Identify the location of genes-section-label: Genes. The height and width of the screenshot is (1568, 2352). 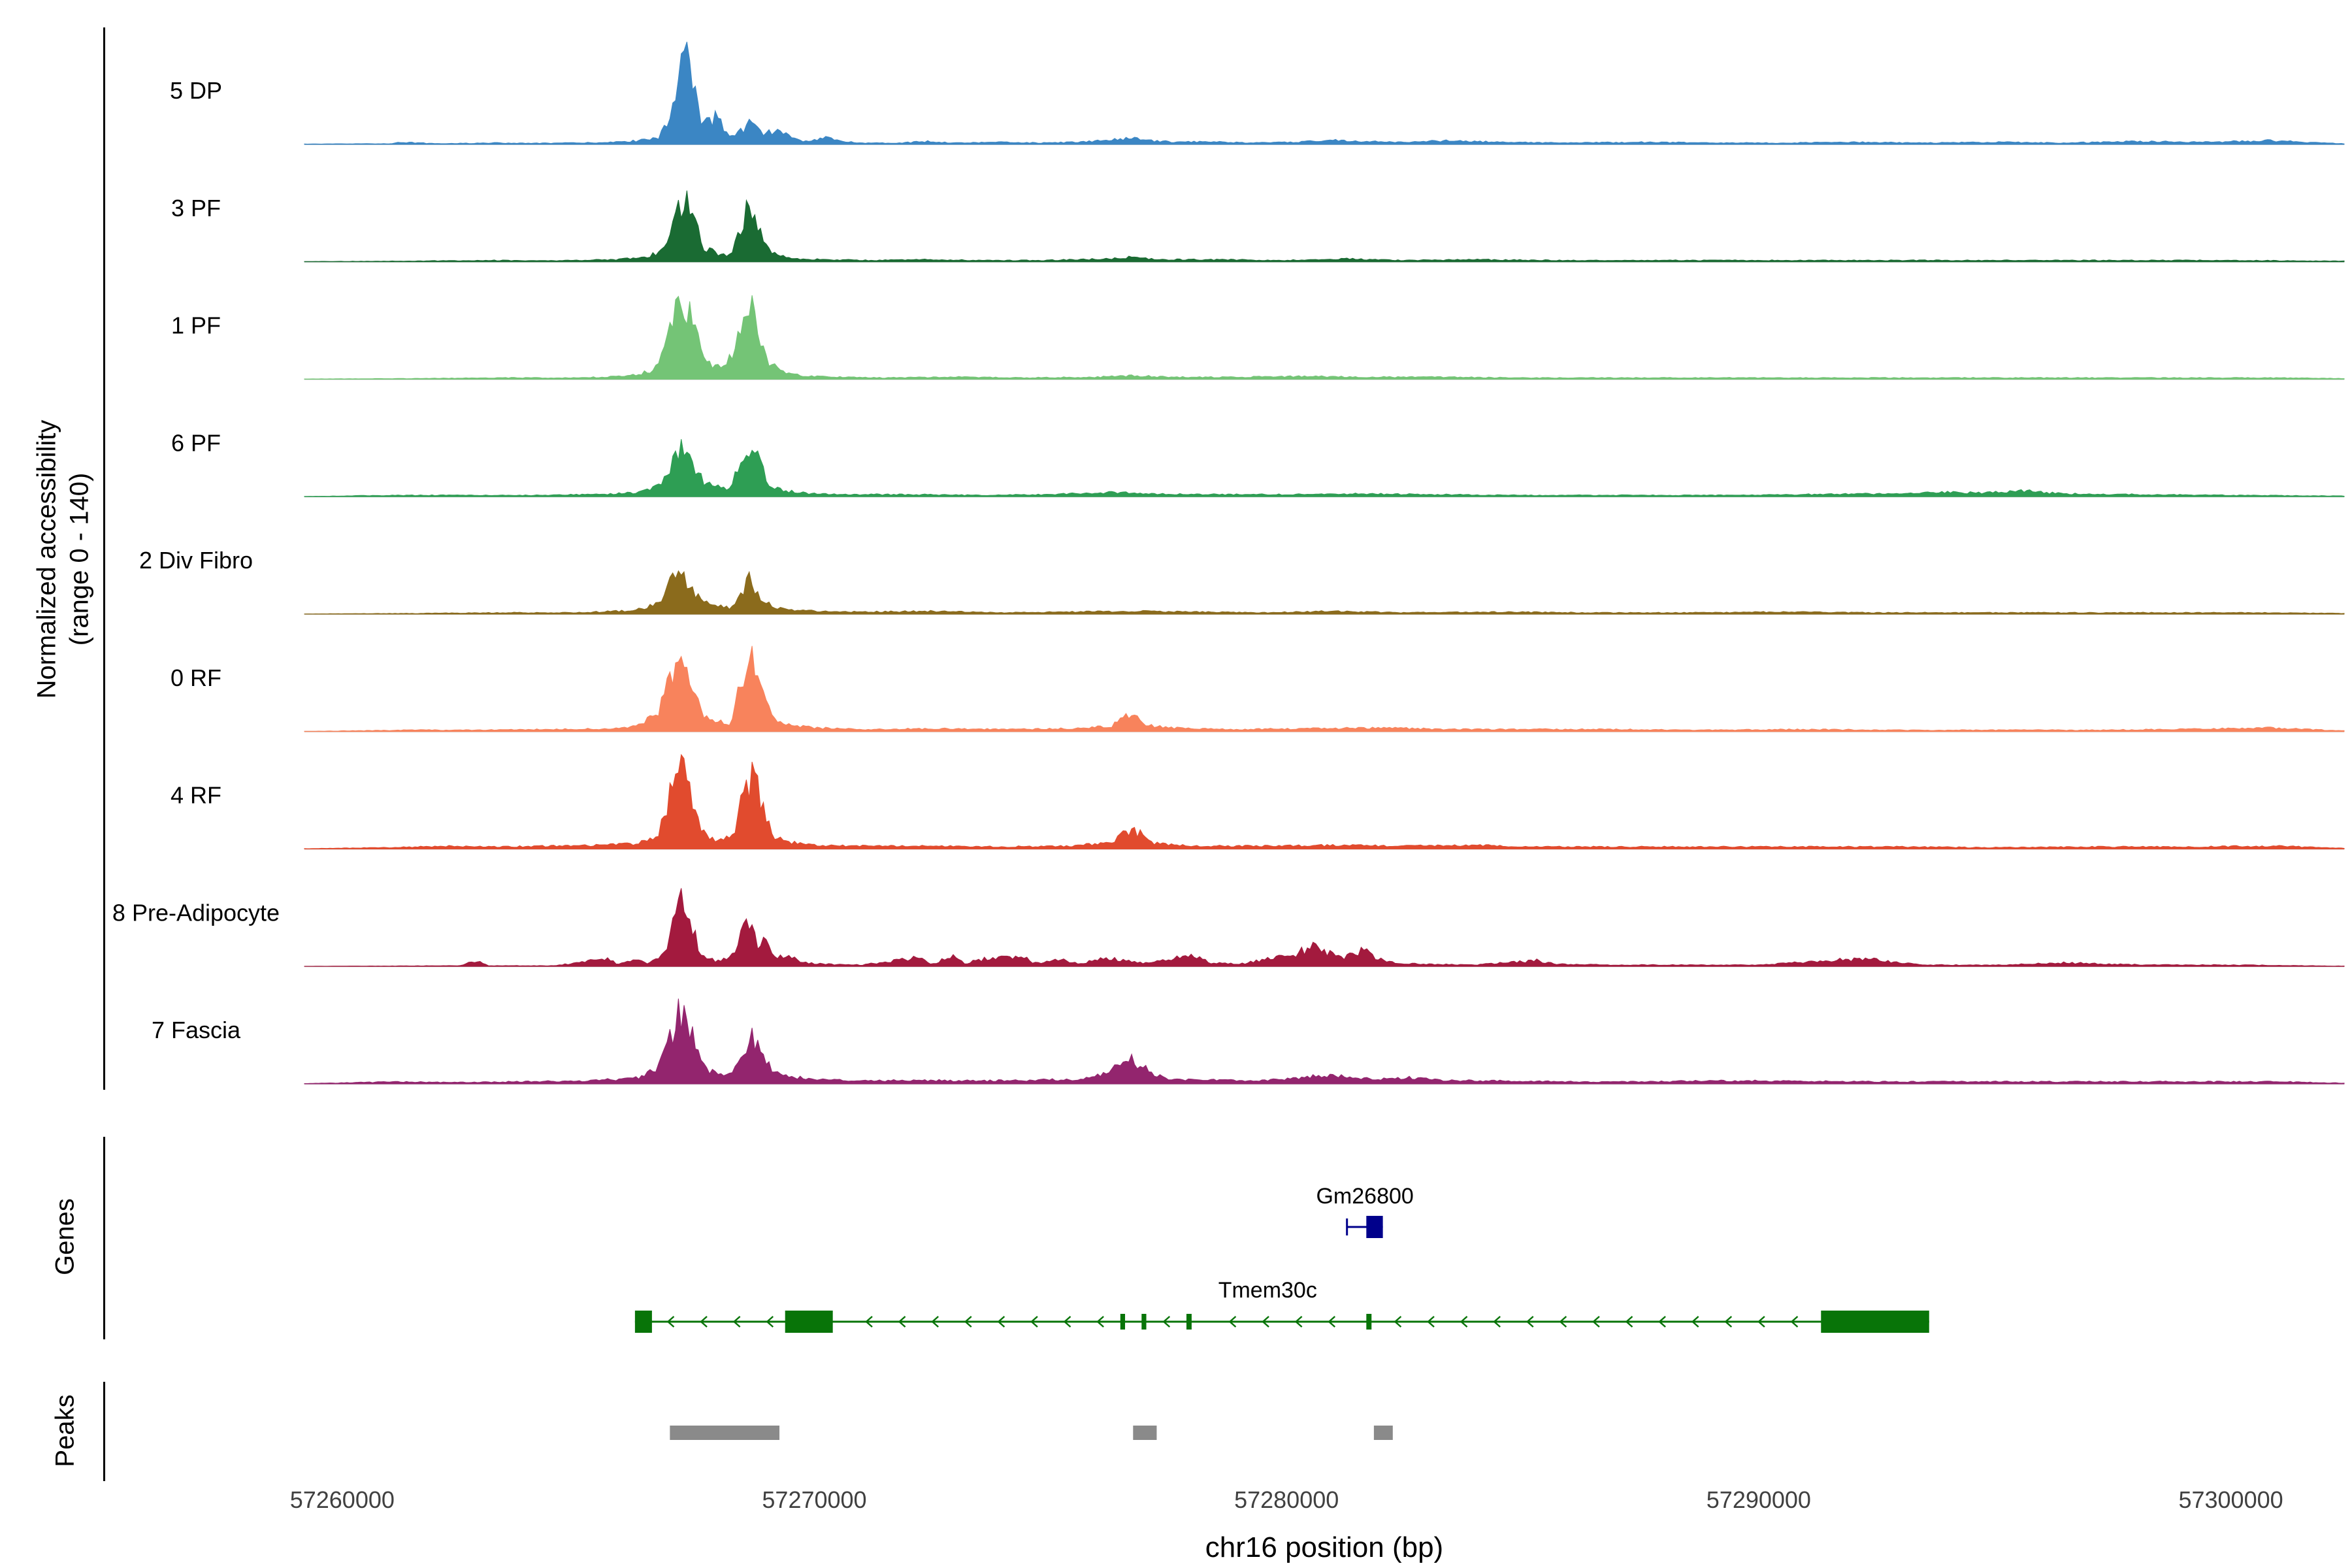
(65, 1236).